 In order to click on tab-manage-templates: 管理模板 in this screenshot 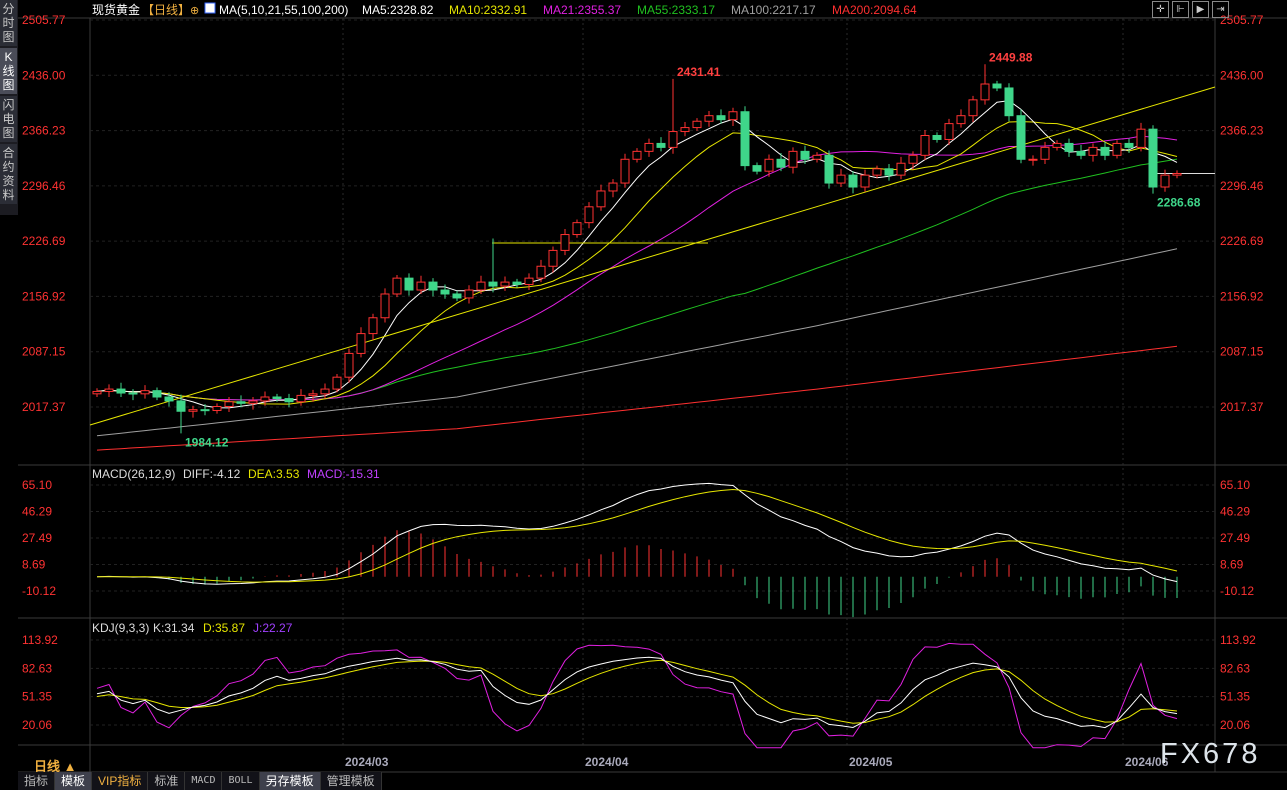, I will do `click(351, 781)`.